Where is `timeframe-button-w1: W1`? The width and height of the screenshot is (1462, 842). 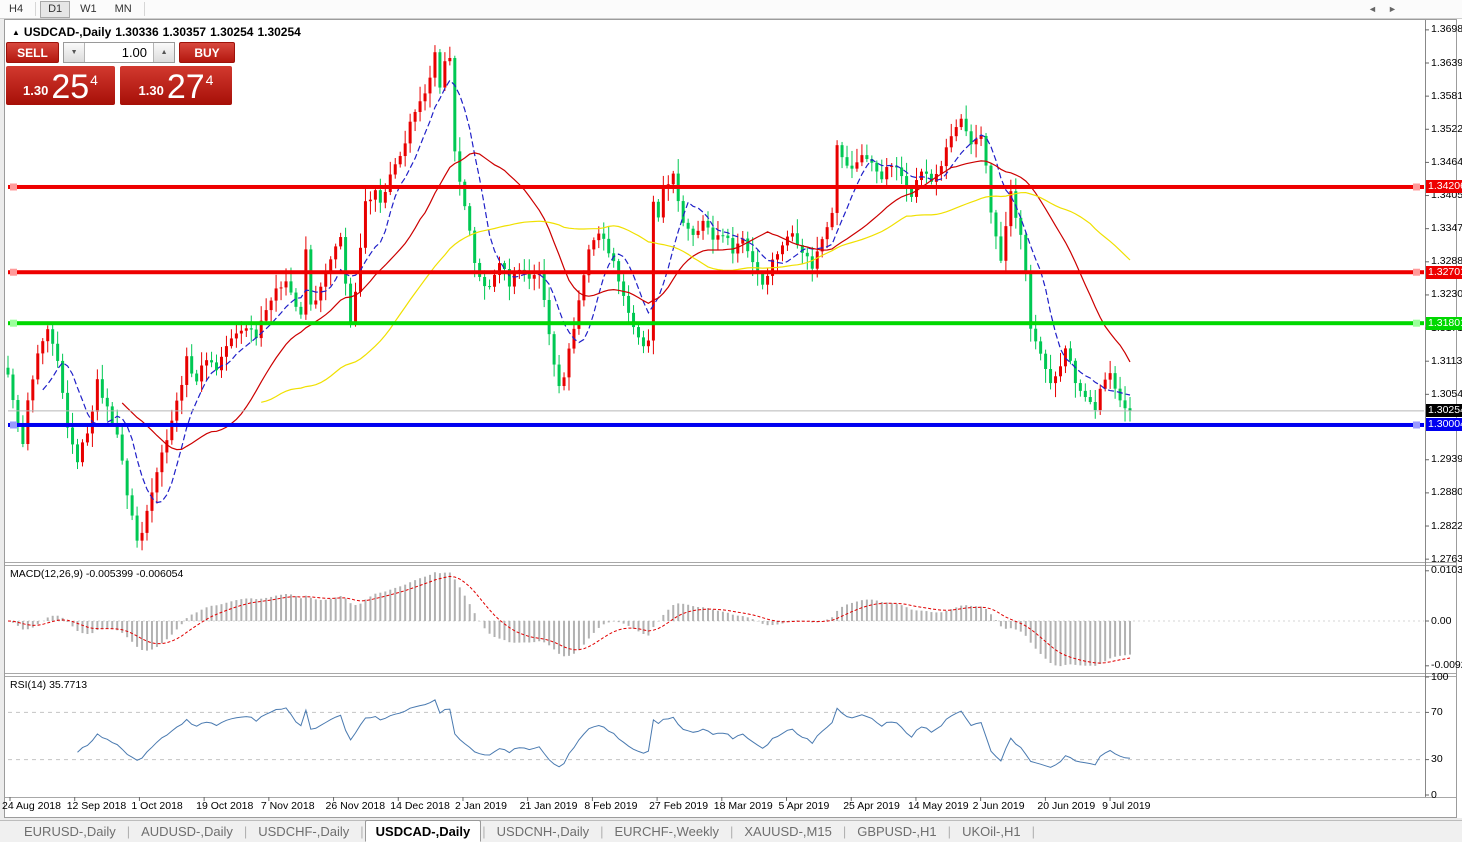 timeframe-button-w1: W1 is located at coordinates (88, 8).